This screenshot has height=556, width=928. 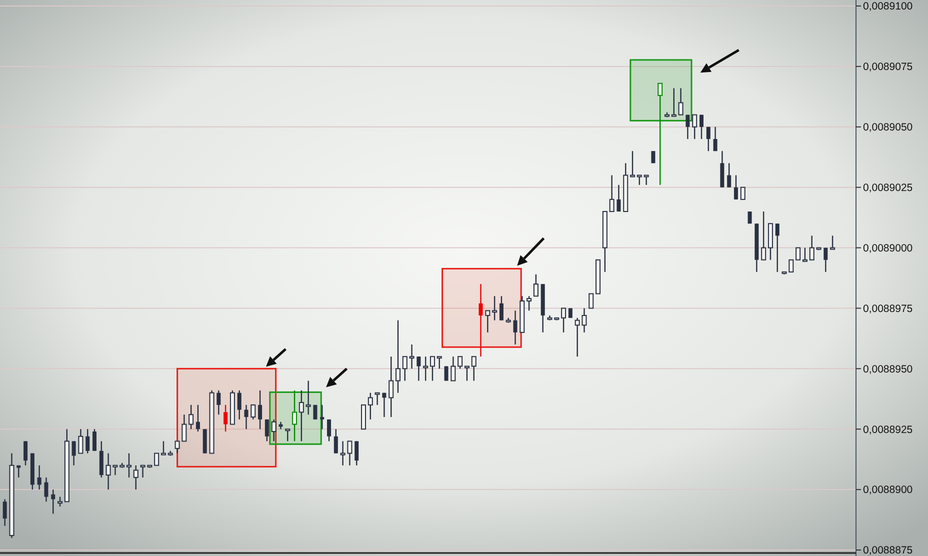 What do you see at coordinates (888, 490) in the screenshot?
I see `y-tick-label: 0,0088900` at bounding box center [888, 490].